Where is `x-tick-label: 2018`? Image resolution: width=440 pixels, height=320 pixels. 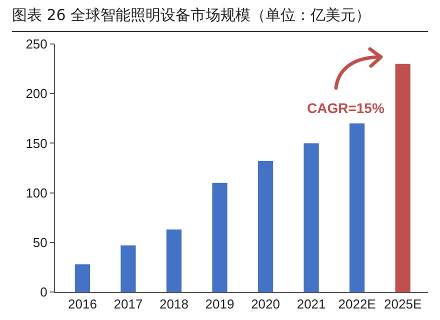 x-tick-label: 2018 is located at coordinates (174, 304).